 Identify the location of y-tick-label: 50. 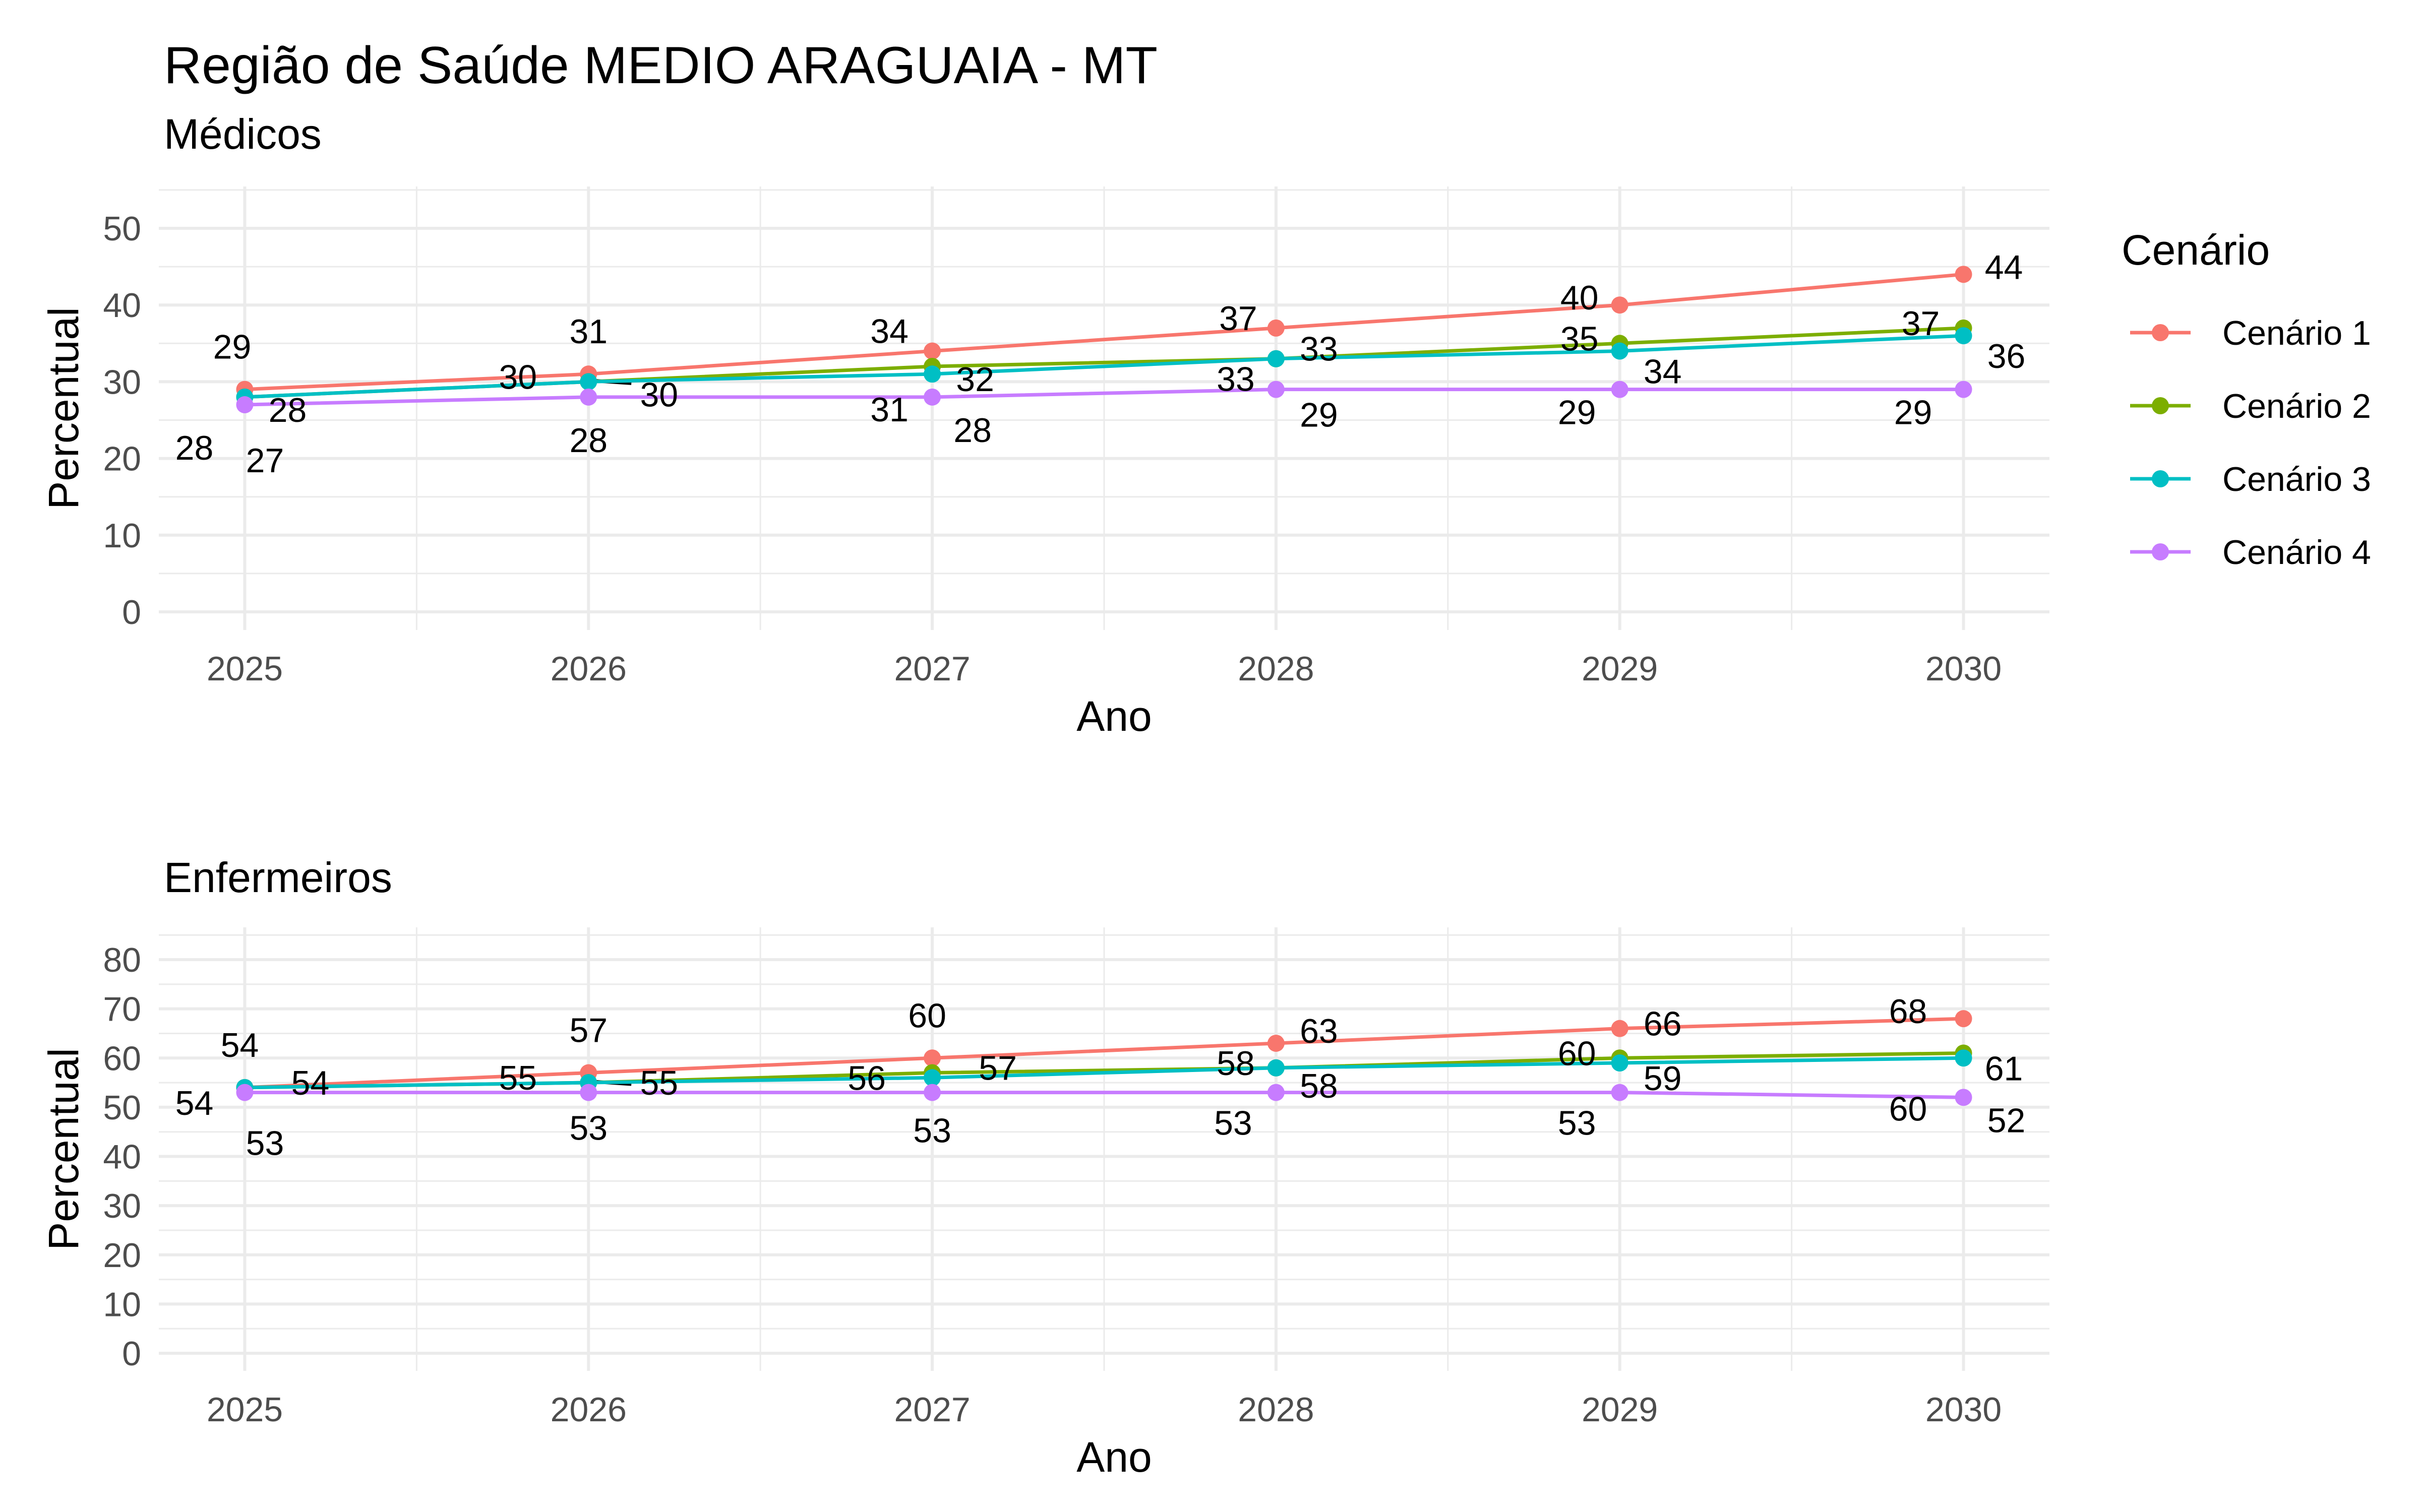
(122, 1108).